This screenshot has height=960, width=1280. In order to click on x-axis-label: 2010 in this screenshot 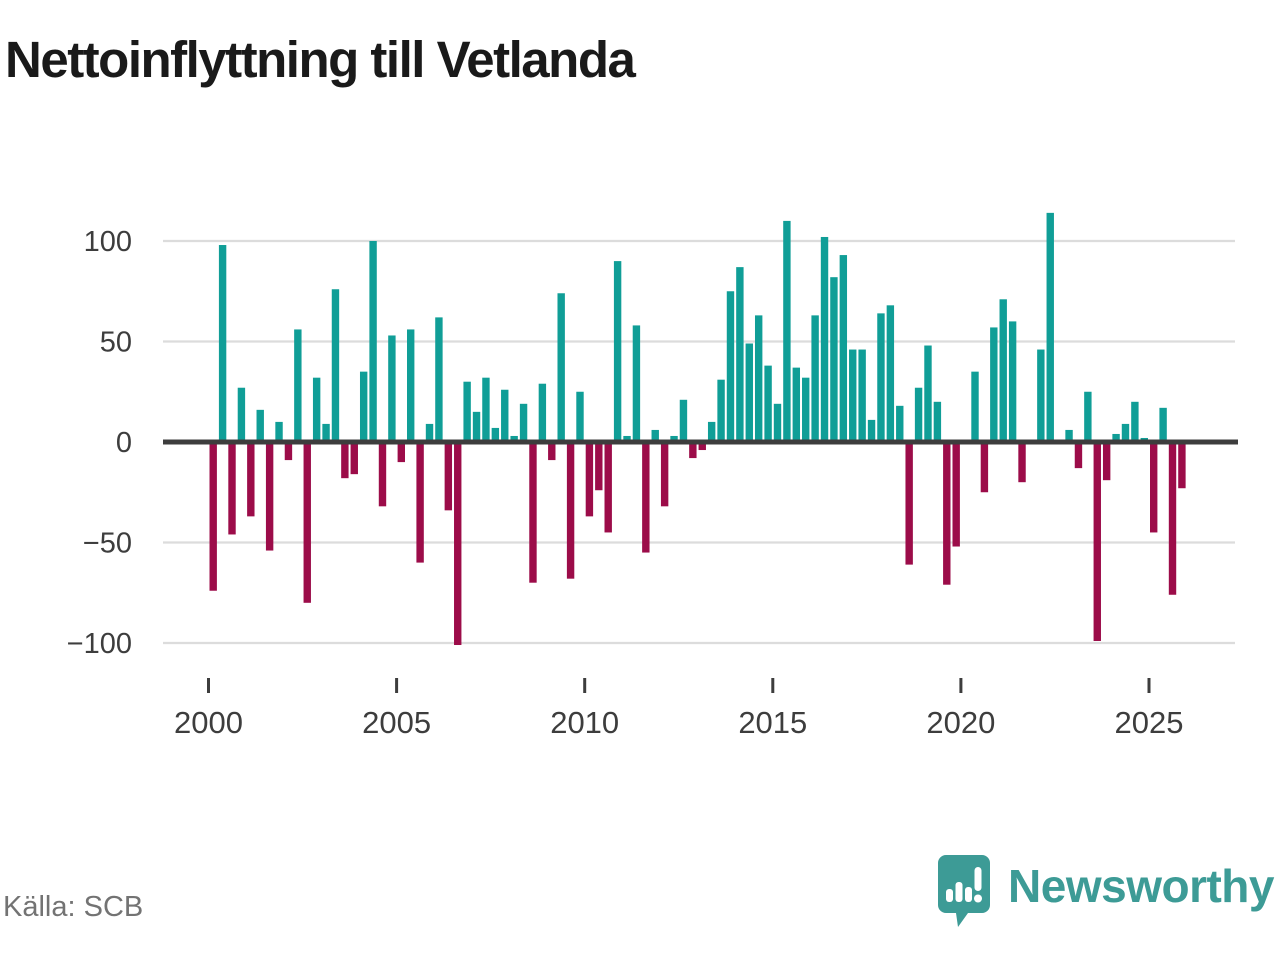, I will do `click(584, 722)`.